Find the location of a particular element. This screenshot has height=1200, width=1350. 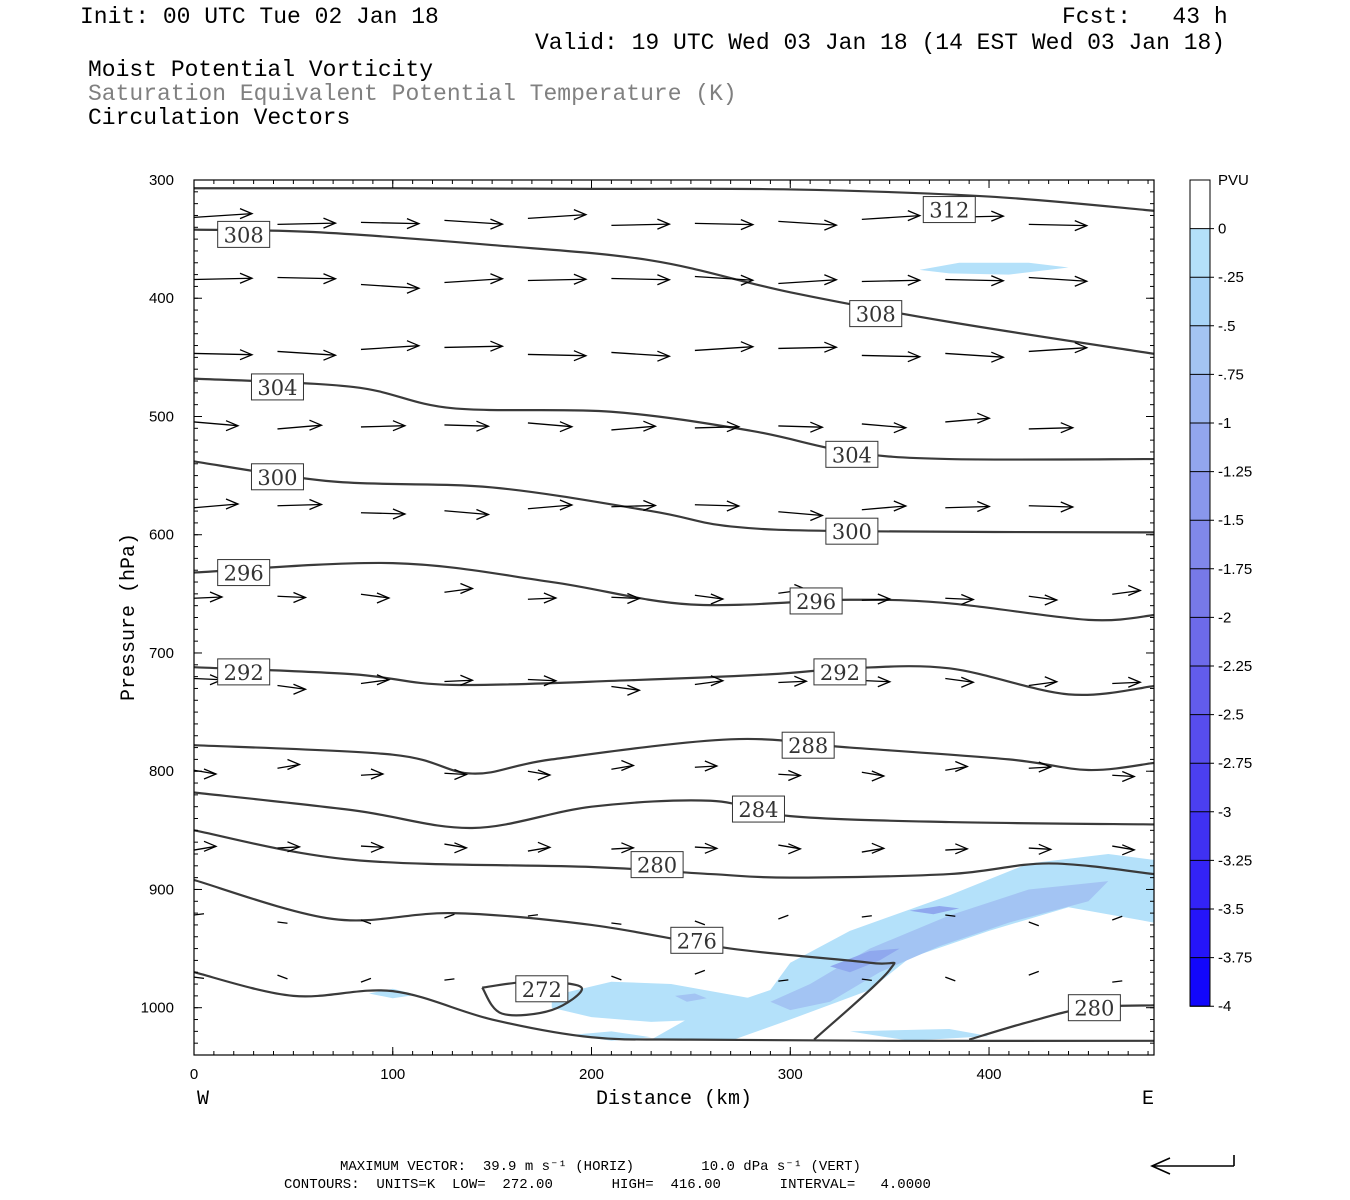

colorbar-tick-label: -1.25 is located at coordinates (1235, 472).